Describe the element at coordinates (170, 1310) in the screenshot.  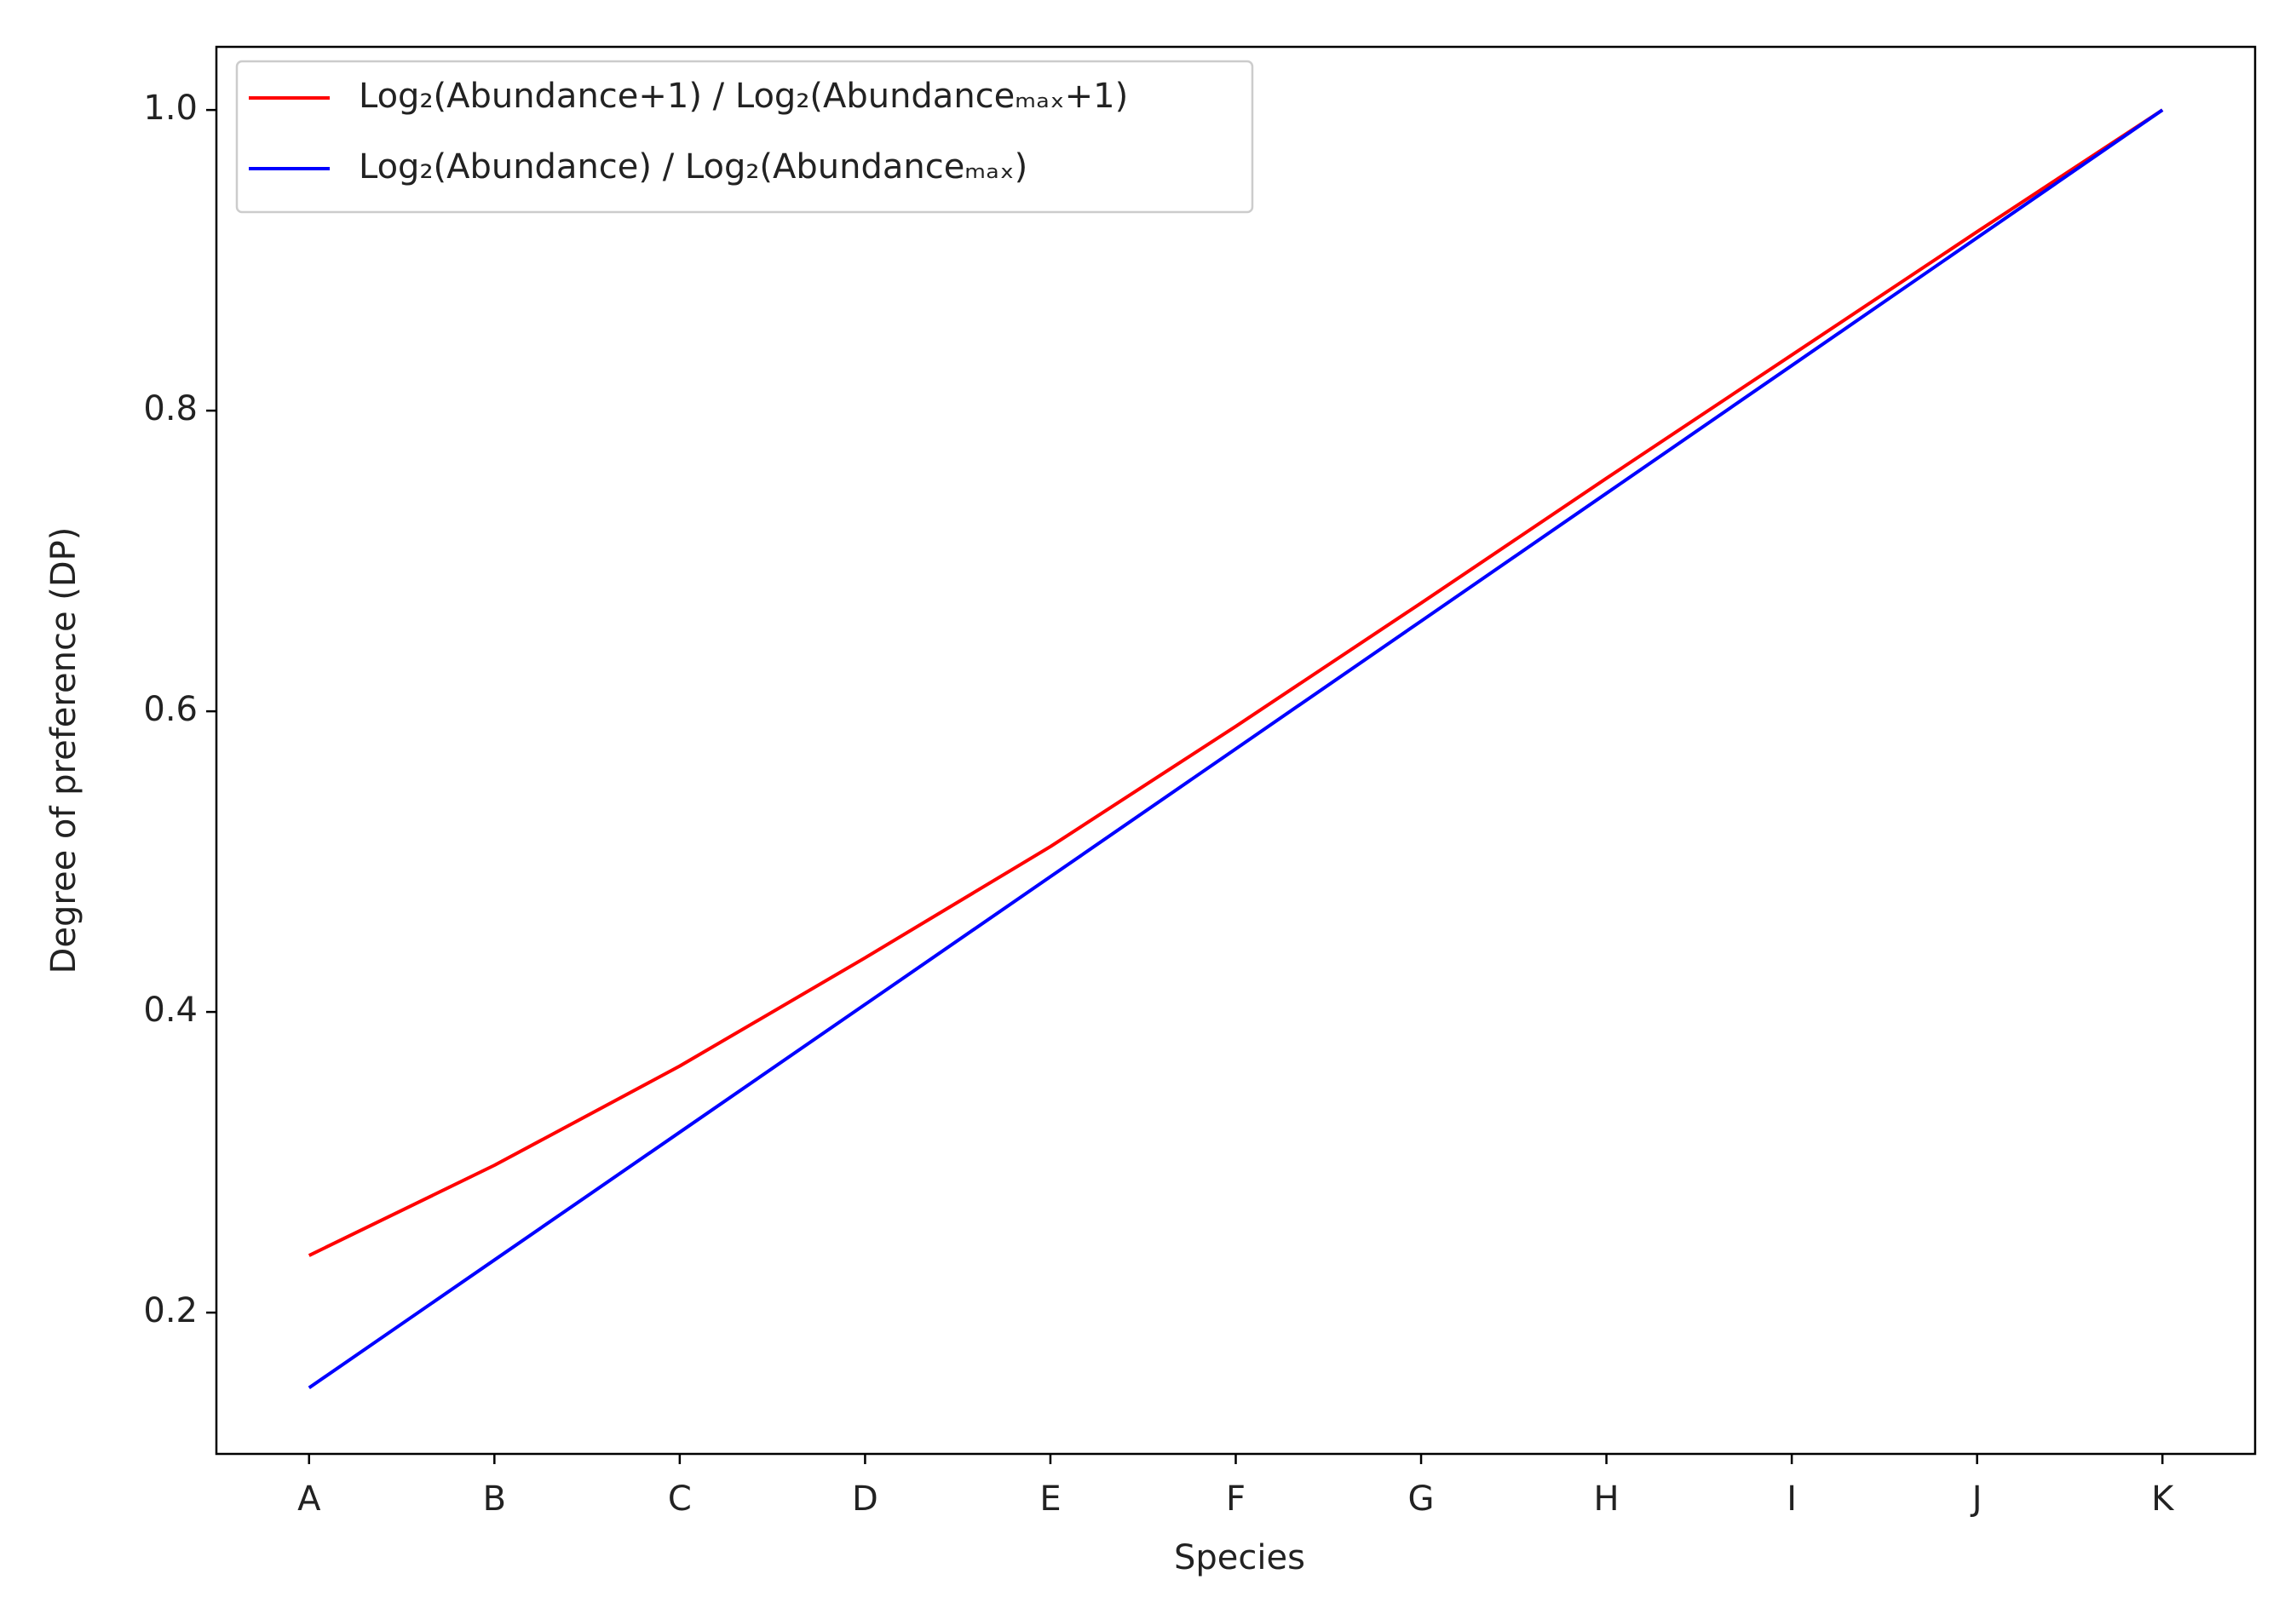
I see `y-tick-label: 0.2` at that location.